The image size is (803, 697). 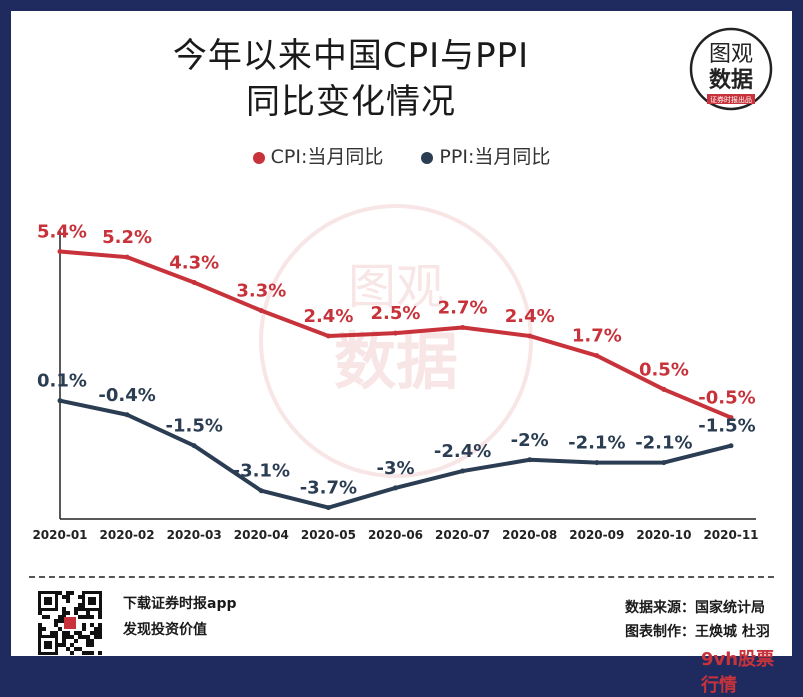 I want to click on x-tick-label: 2020-08, so click(x=529, y=535).